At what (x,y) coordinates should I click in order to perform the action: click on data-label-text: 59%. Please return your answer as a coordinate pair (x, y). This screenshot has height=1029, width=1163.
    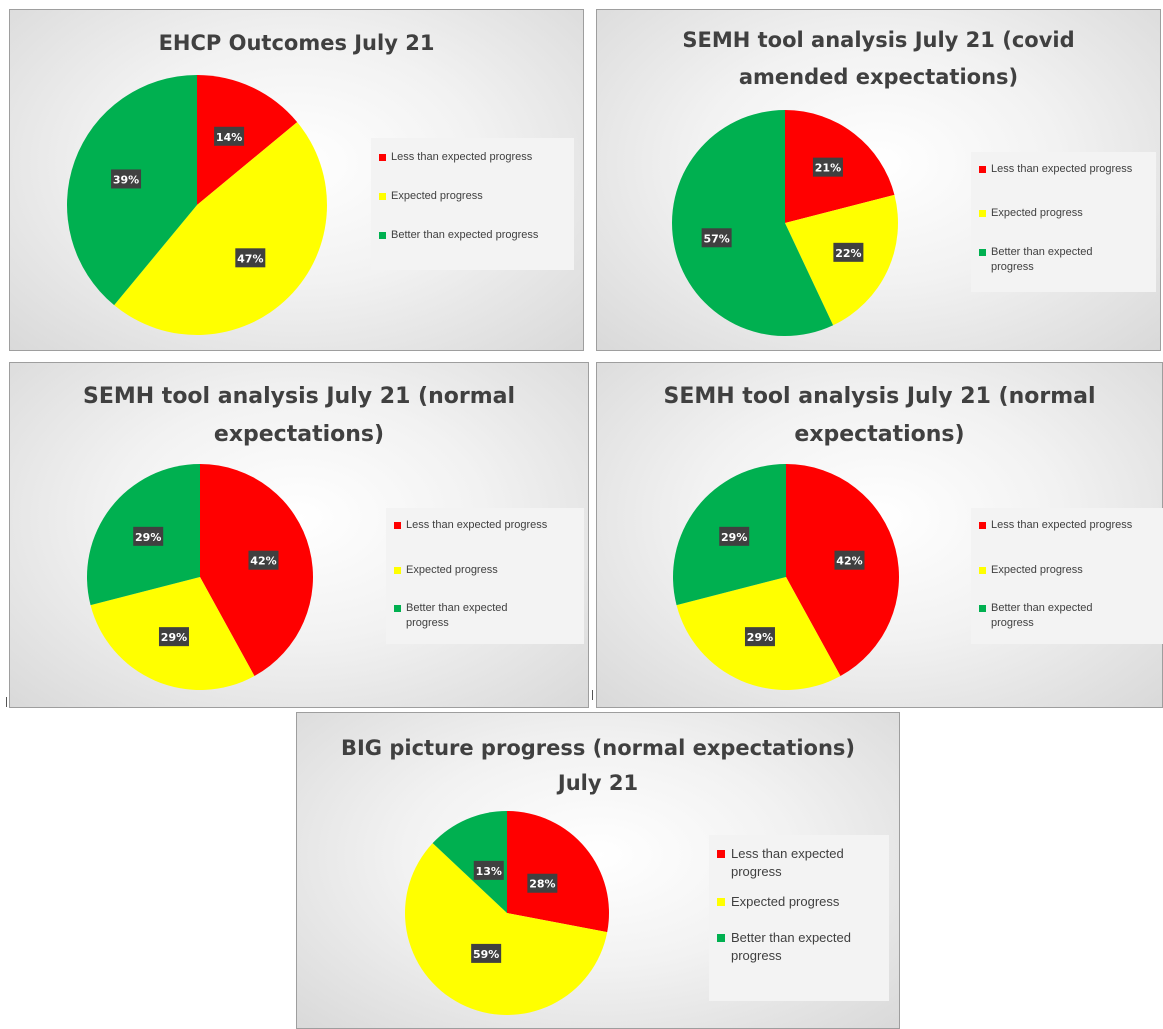
    Looking at the image, I should click on (486, 954).